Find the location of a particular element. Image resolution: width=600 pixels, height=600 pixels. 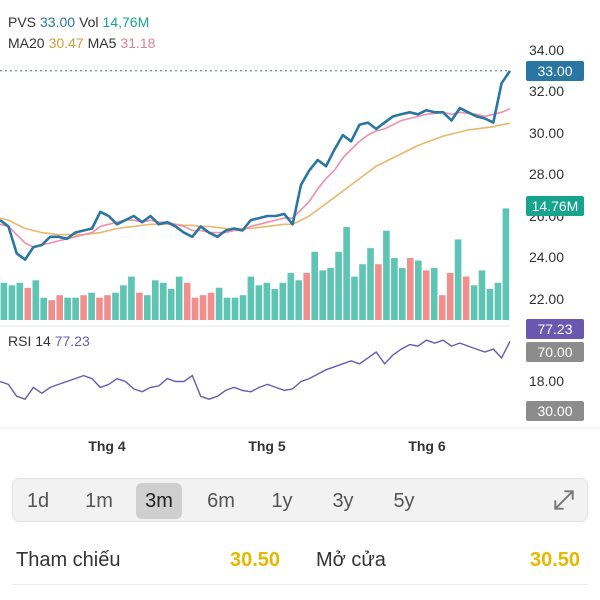

timeframe-selector: 1d 1m 3m 6m 1y 3y 5y is located at coordinates (300, 500).